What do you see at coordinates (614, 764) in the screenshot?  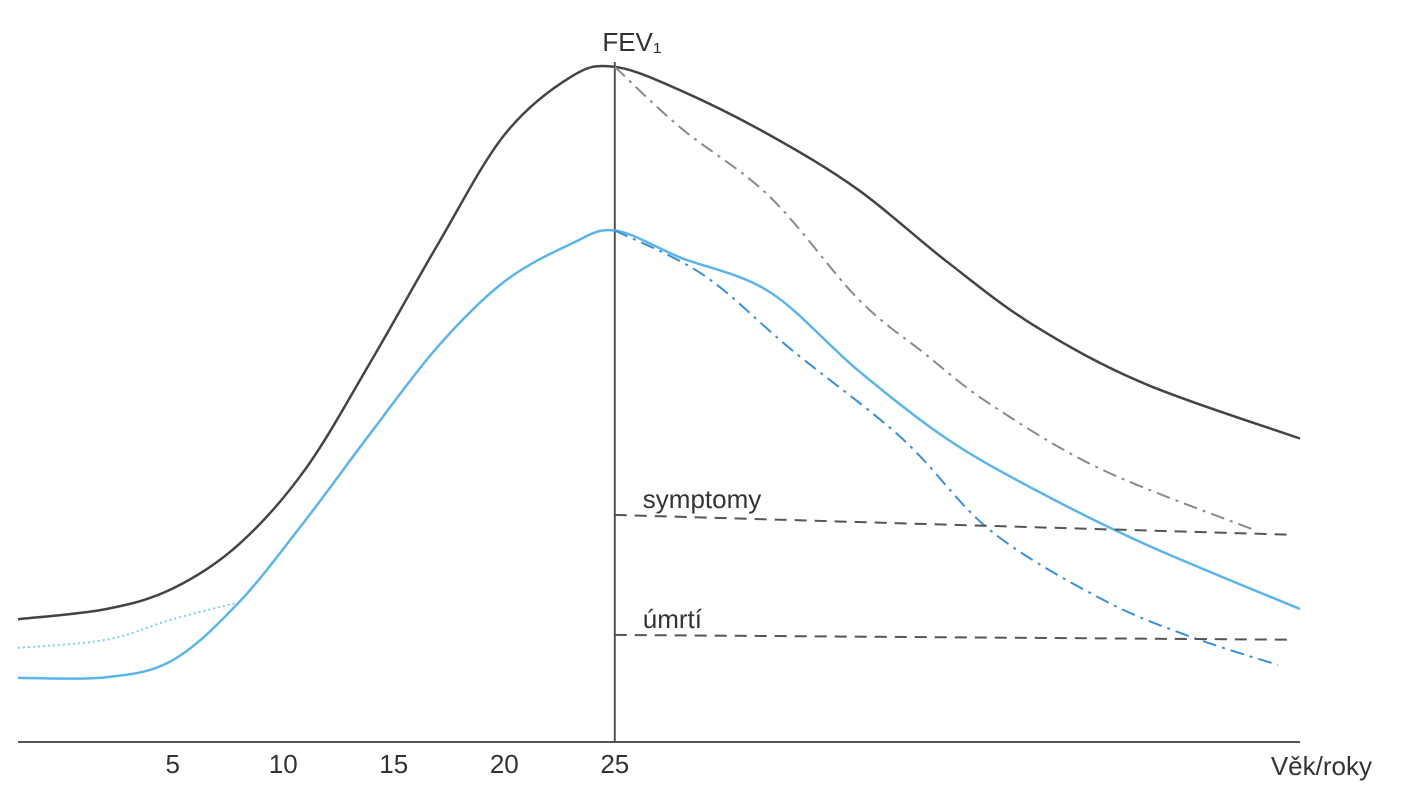 I see `x-tick-label: 25` at bounding box center [614, 764].